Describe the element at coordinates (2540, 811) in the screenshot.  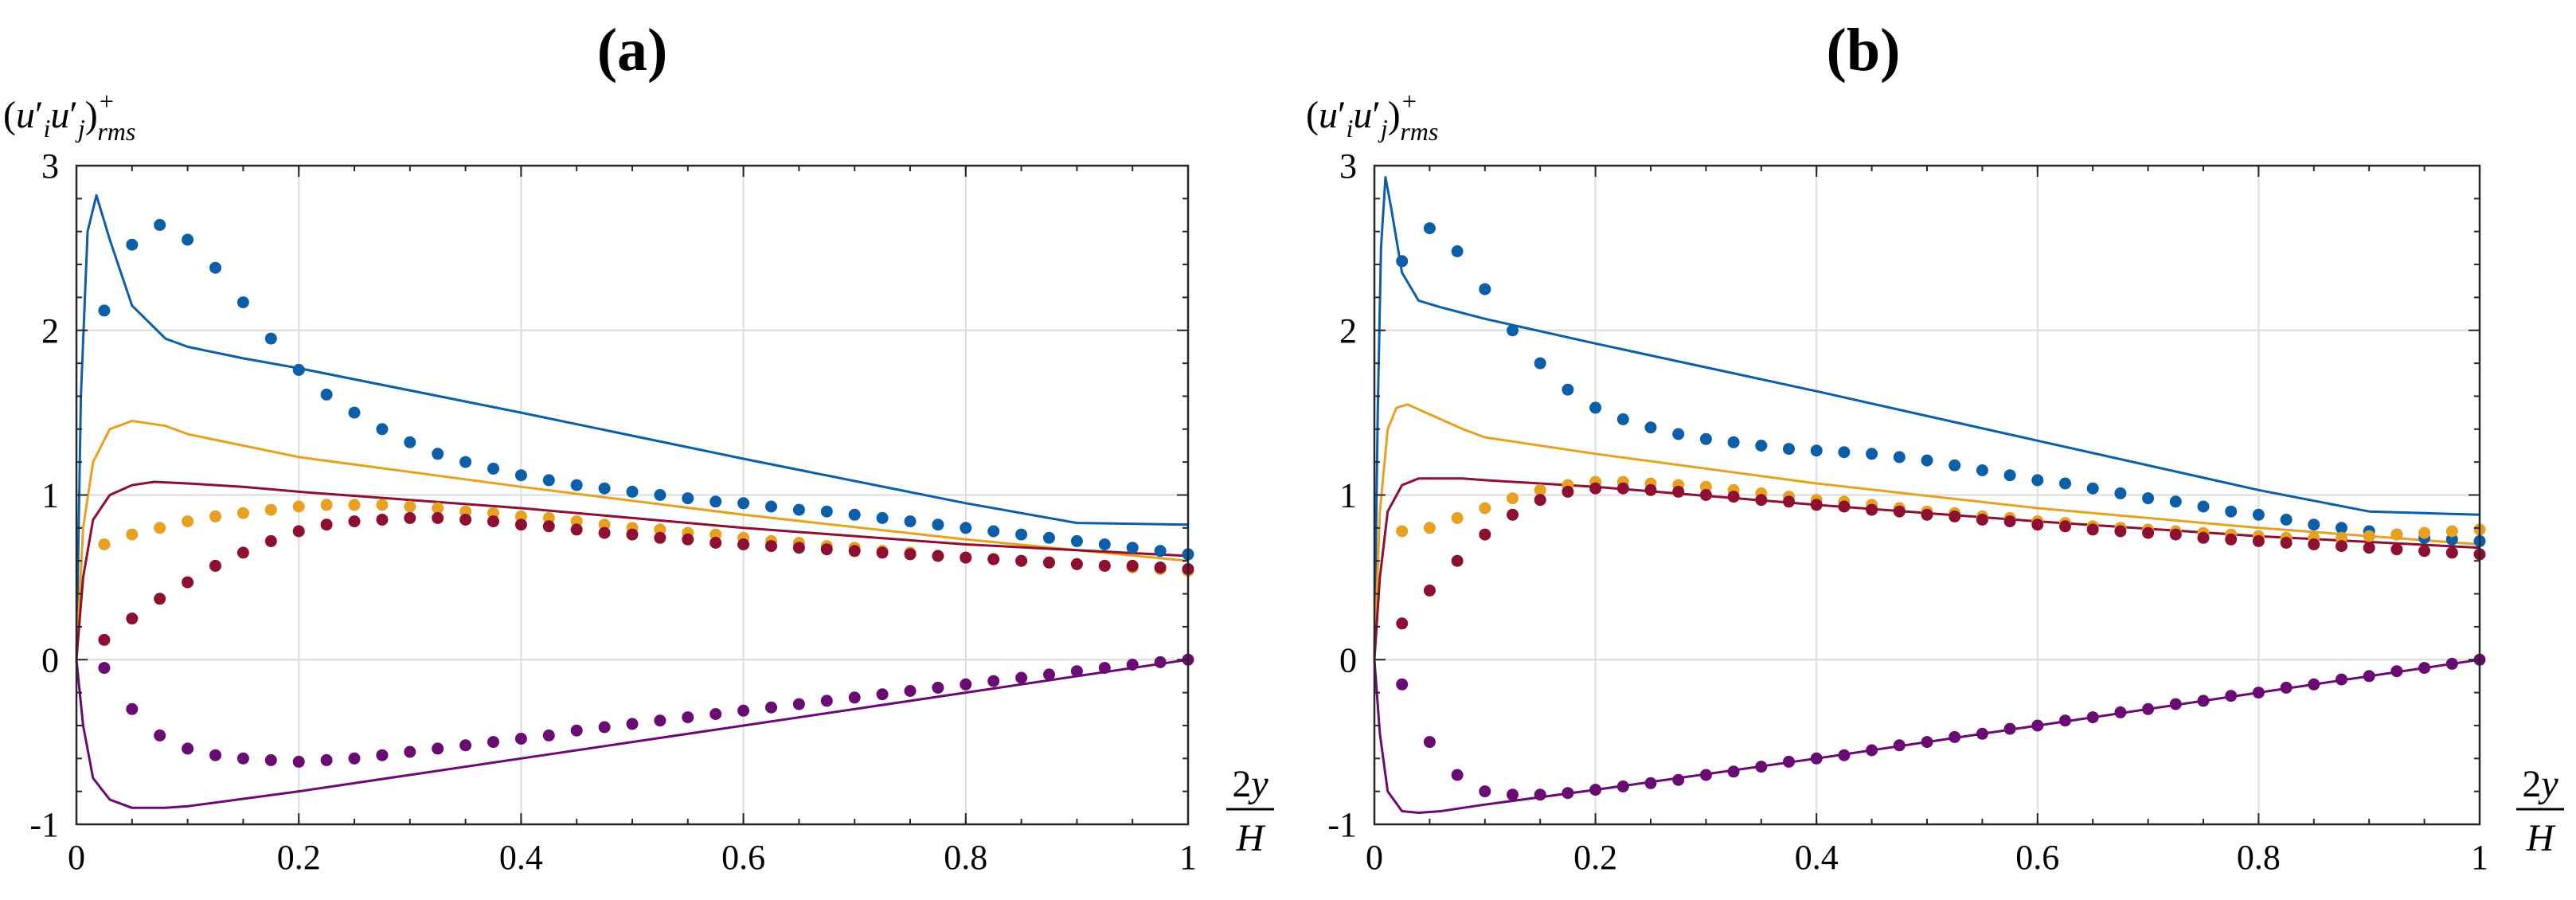
I see `panel-b-x-axis-label: 2y H` at that location.